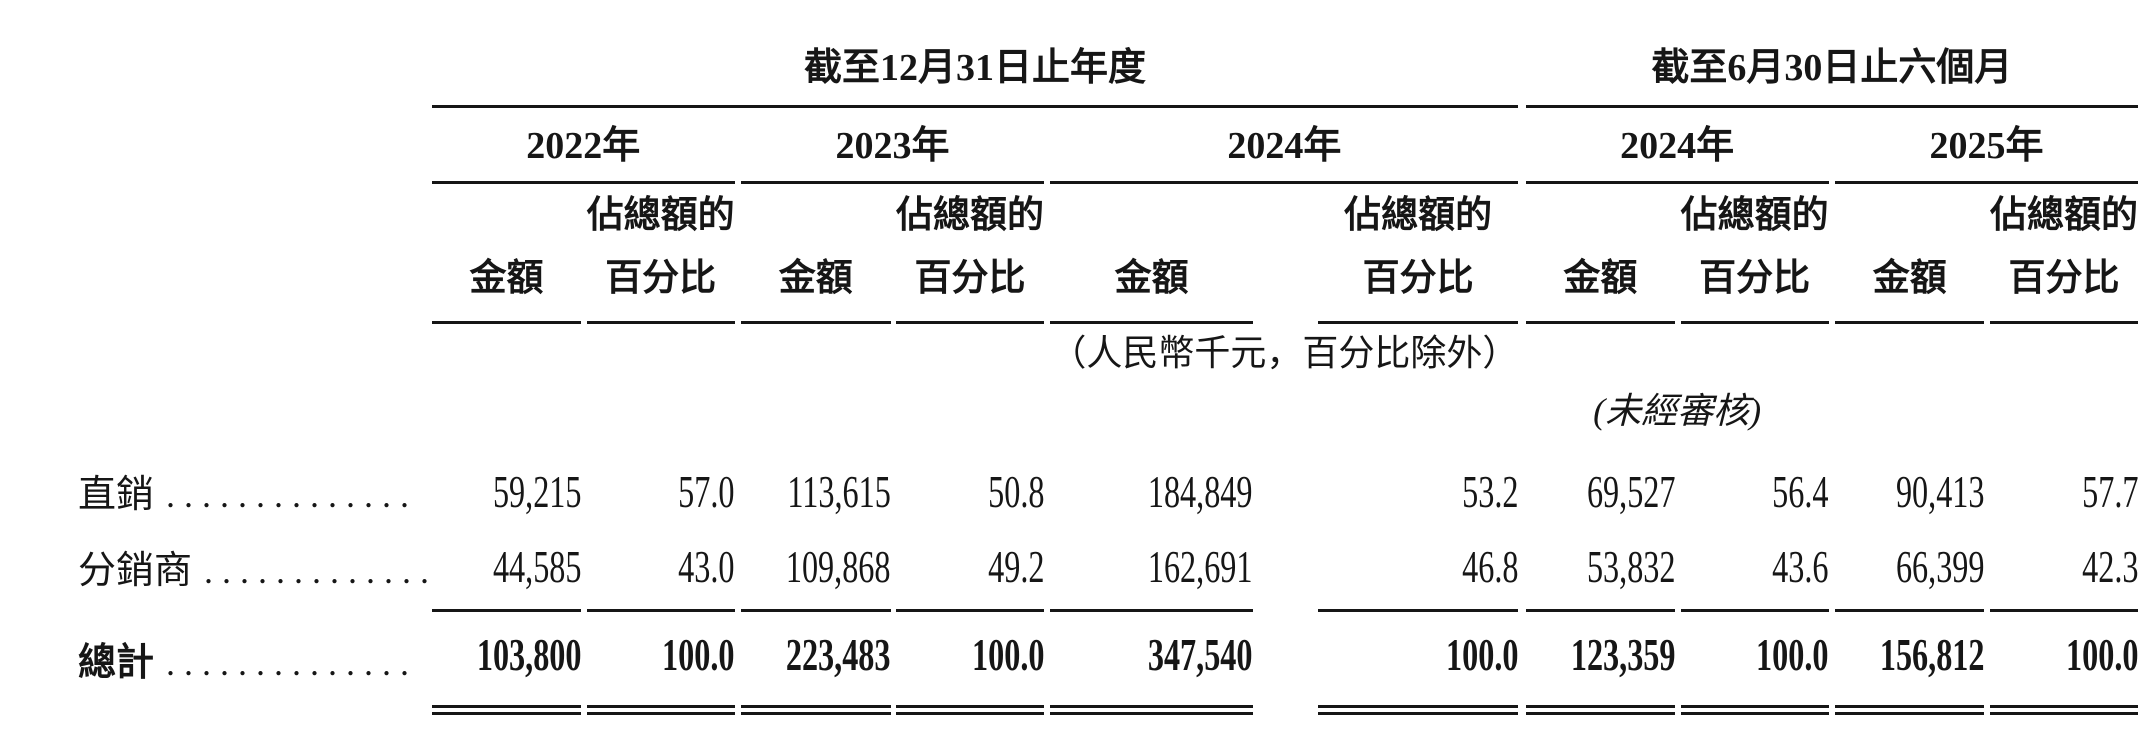 This screenshot has height=756, width=2138. What do you see at coordinates (2109, 491) in the screenshot?
I see `percentage-cell: 57.7` at bounding box center [2109, 491].